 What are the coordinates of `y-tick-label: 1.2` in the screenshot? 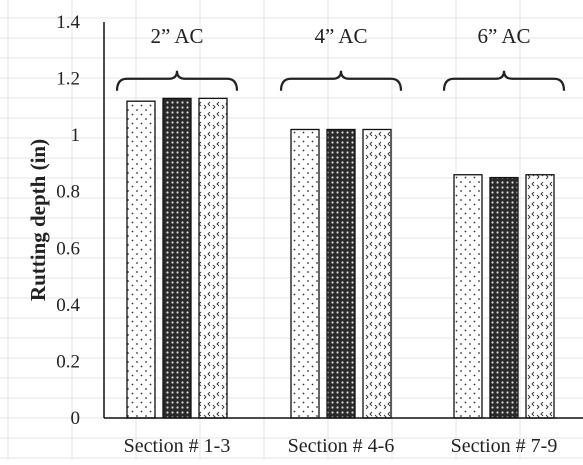 It's located at (68, 79).